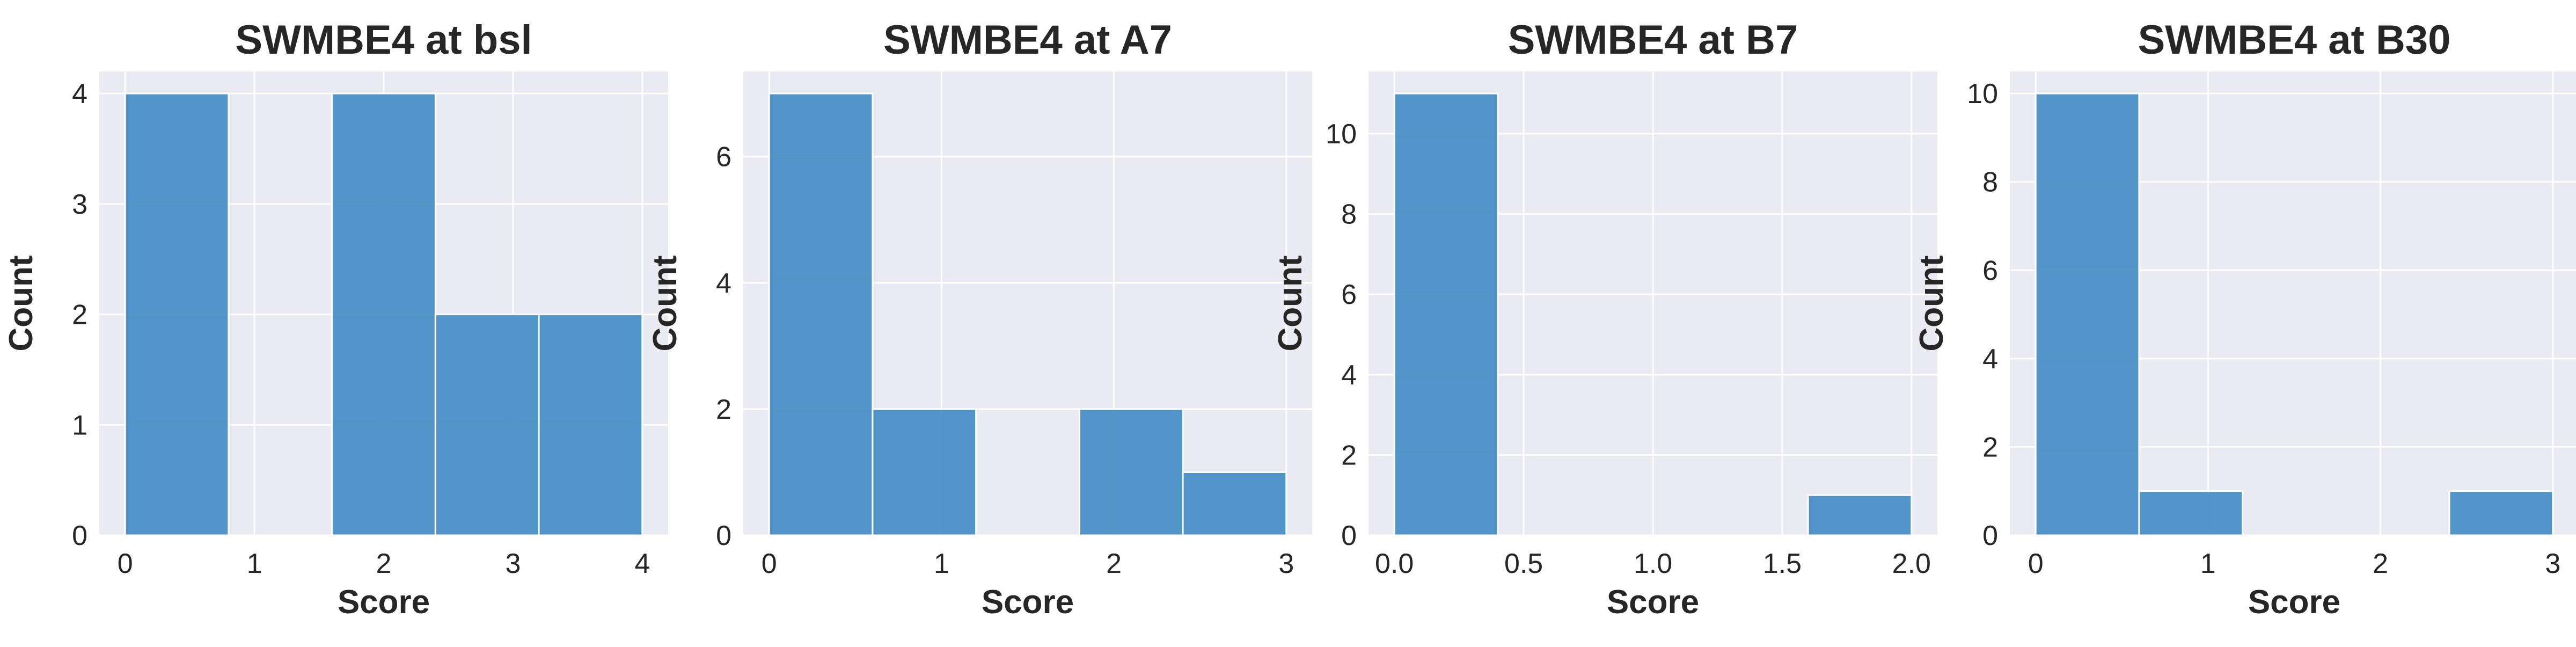 The image size is (2576, 647). I want to click on x-tick-label: 1.5, so click(1782, 563).